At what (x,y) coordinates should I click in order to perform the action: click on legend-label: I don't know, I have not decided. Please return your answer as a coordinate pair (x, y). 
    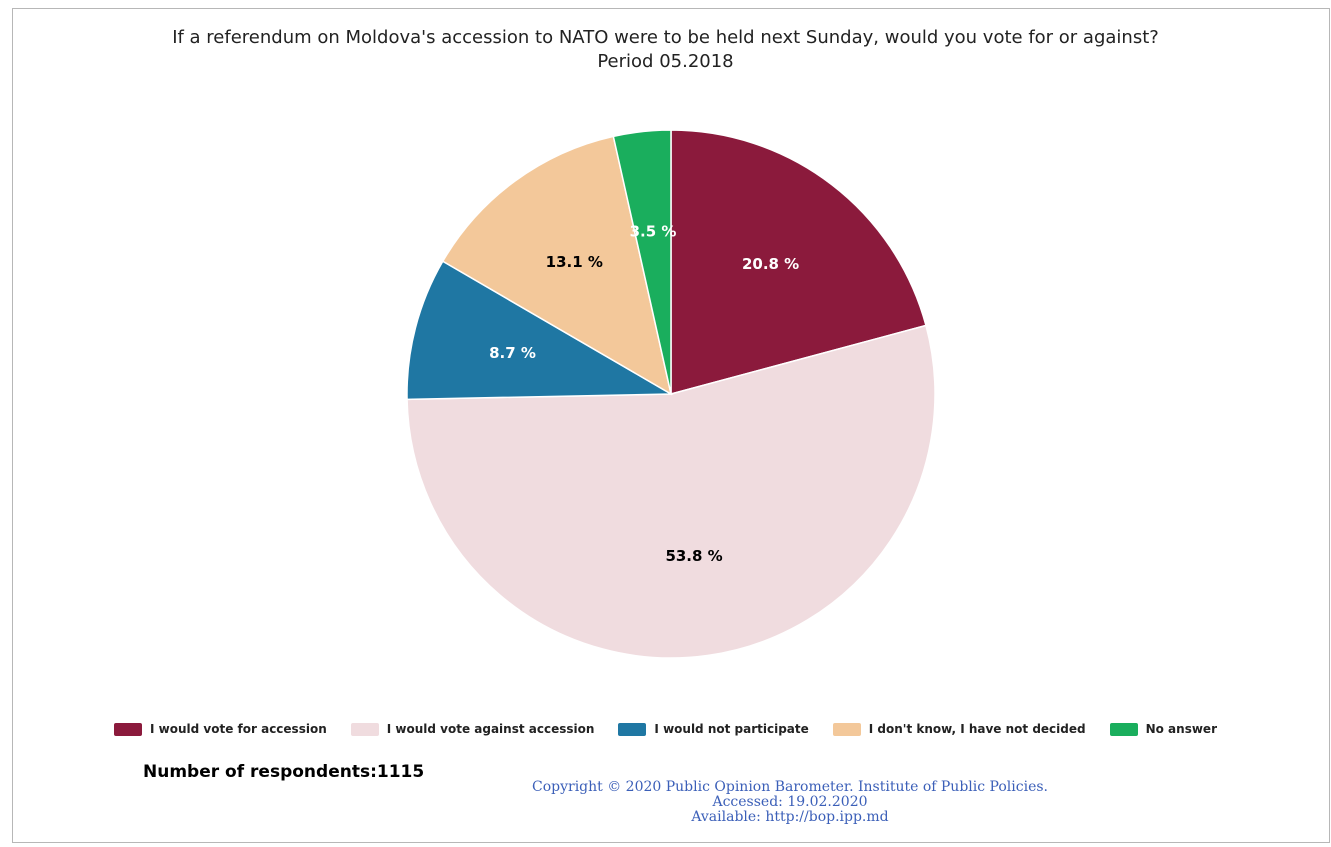
    Looking at the image, I should click on (977, 729).